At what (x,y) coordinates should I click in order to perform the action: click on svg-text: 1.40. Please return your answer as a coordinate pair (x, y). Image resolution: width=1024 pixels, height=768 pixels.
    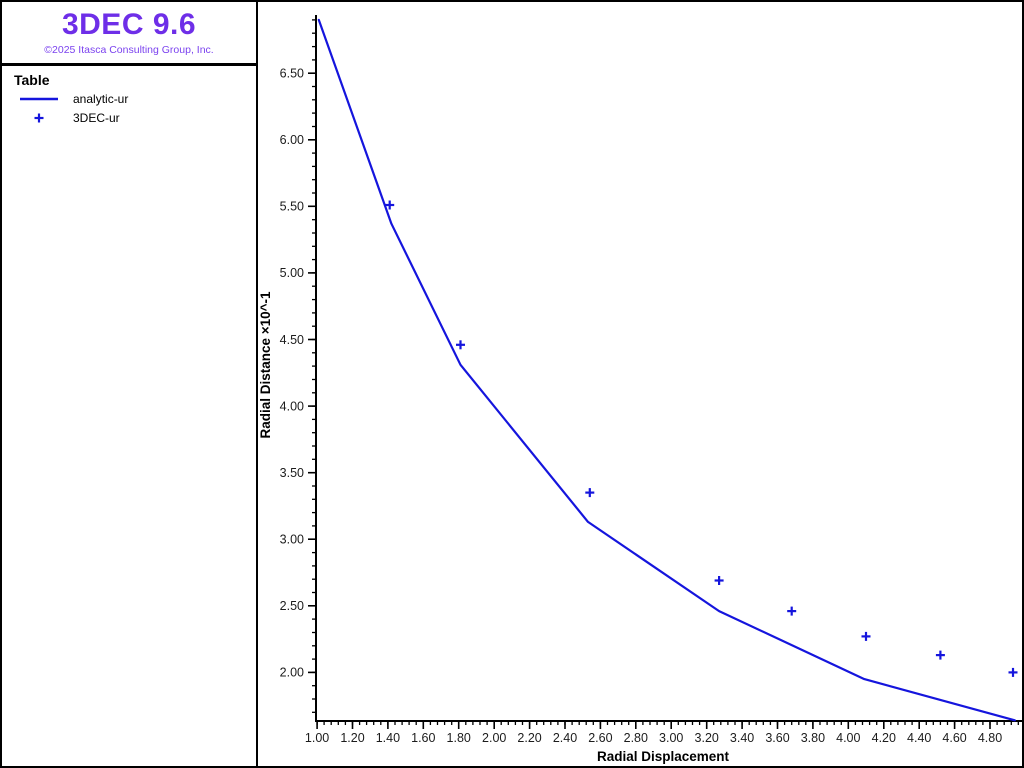
    Looking at the image, I should click on (388, 738).